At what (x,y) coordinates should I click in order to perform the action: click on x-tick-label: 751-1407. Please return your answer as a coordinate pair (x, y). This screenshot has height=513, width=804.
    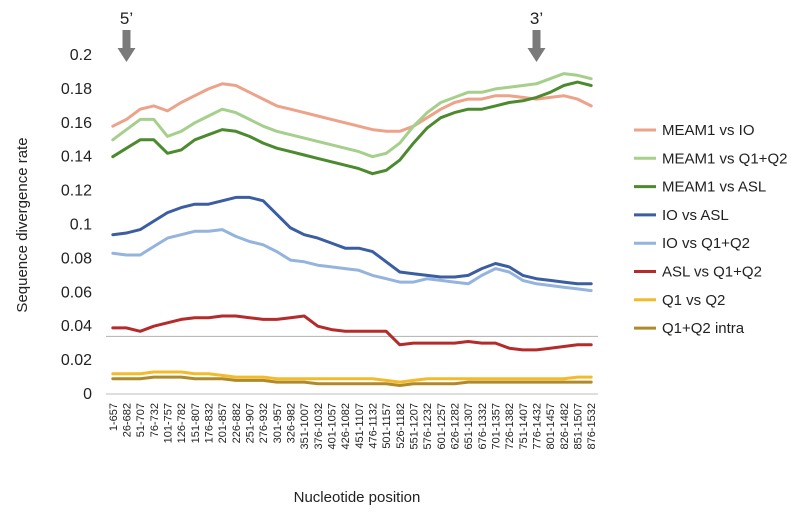
    Looking at the image, I should click on (524, 426).